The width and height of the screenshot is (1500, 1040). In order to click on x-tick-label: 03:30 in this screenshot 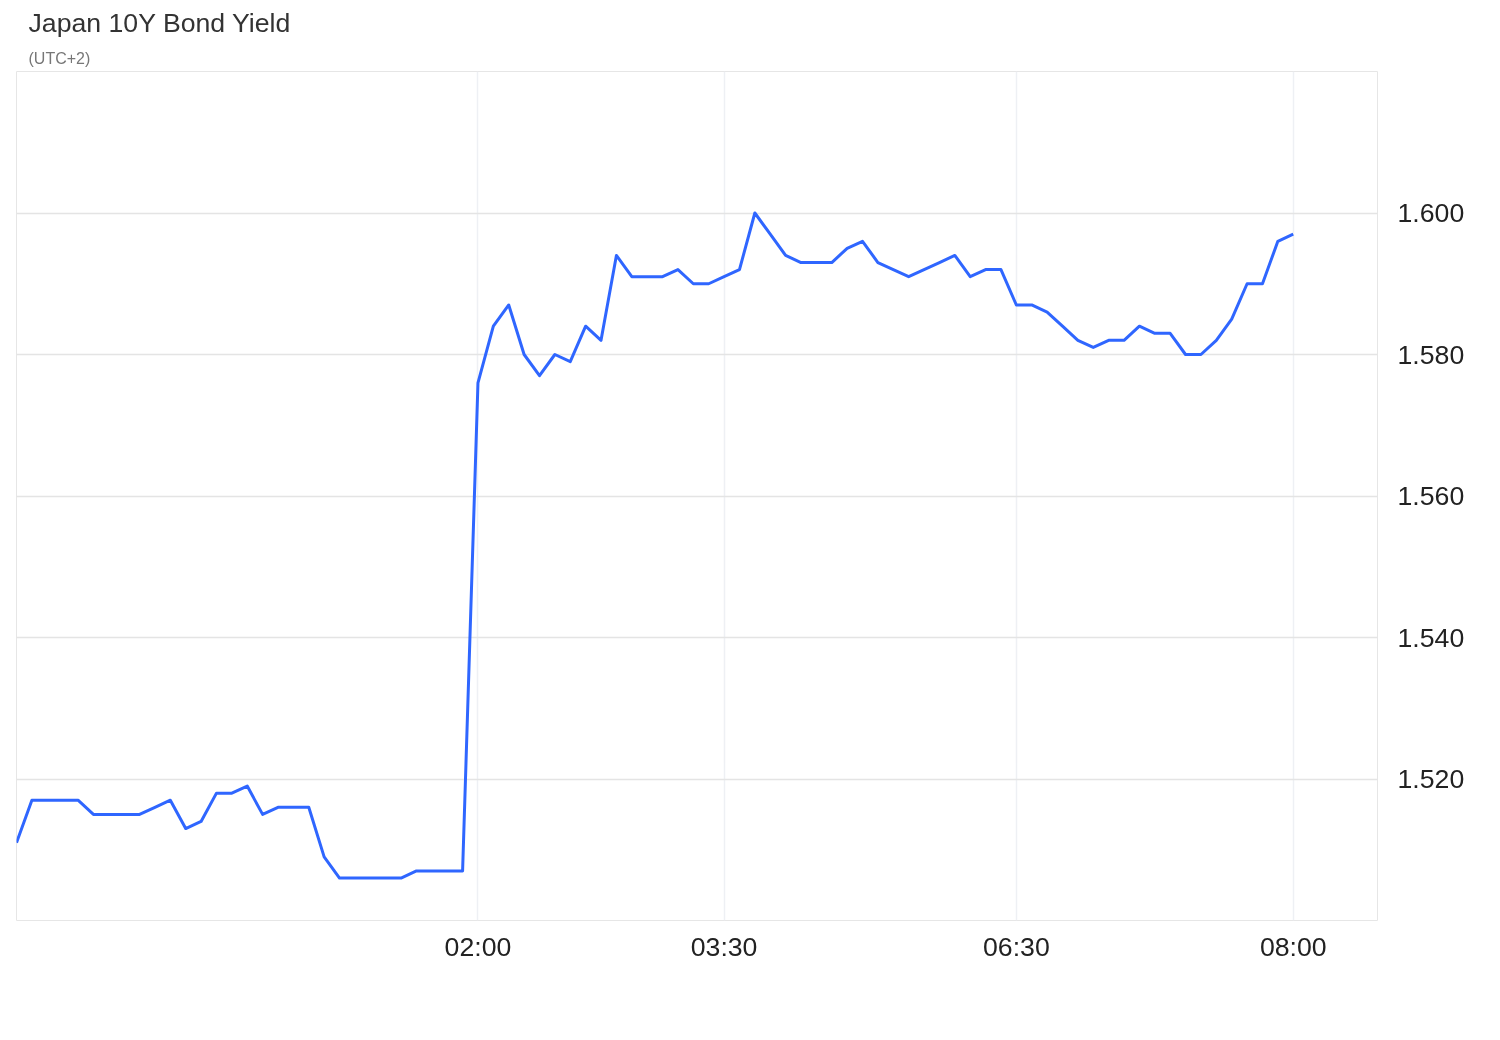, I will do `click(724, 946)`.